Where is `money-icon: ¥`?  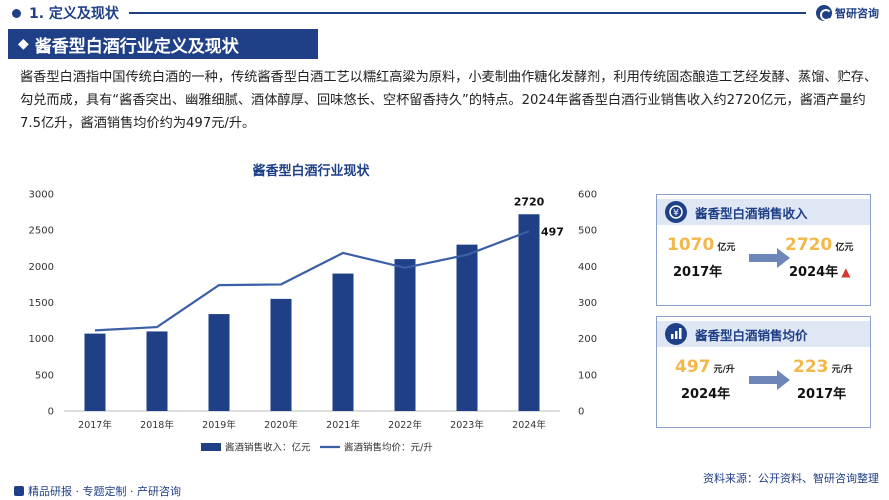
money-icon: ¥ is located at coordinates (676, 212).